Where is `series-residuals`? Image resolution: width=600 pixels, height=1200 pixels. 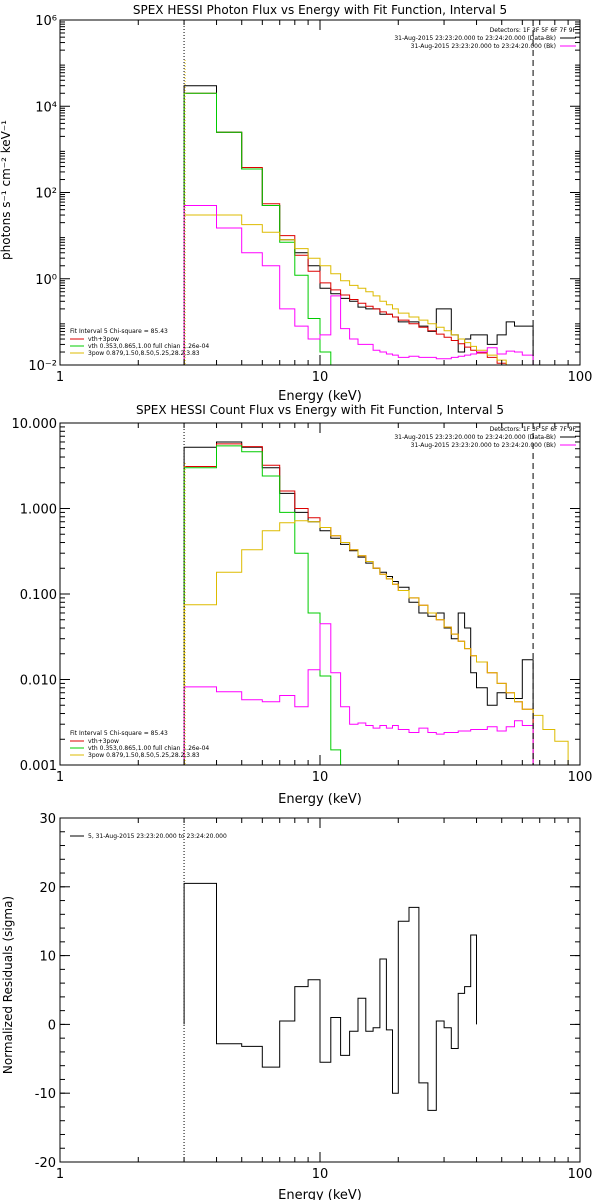 series-residuals is located at coordinates (330, 996).